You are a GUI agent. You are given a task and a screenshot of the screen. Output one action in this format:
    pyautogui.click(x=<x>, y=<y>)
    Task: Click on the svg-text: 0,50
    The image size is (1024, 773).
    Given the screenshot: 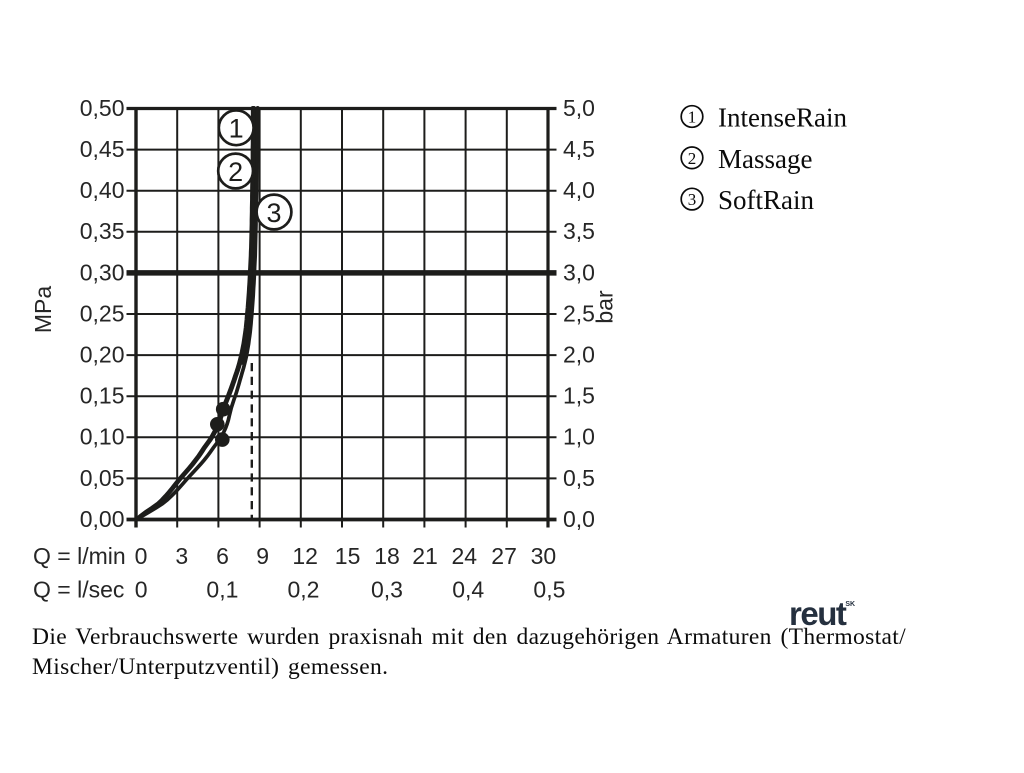 What is the action you would take?
    pyautogui.click(x=102, y=108)
    